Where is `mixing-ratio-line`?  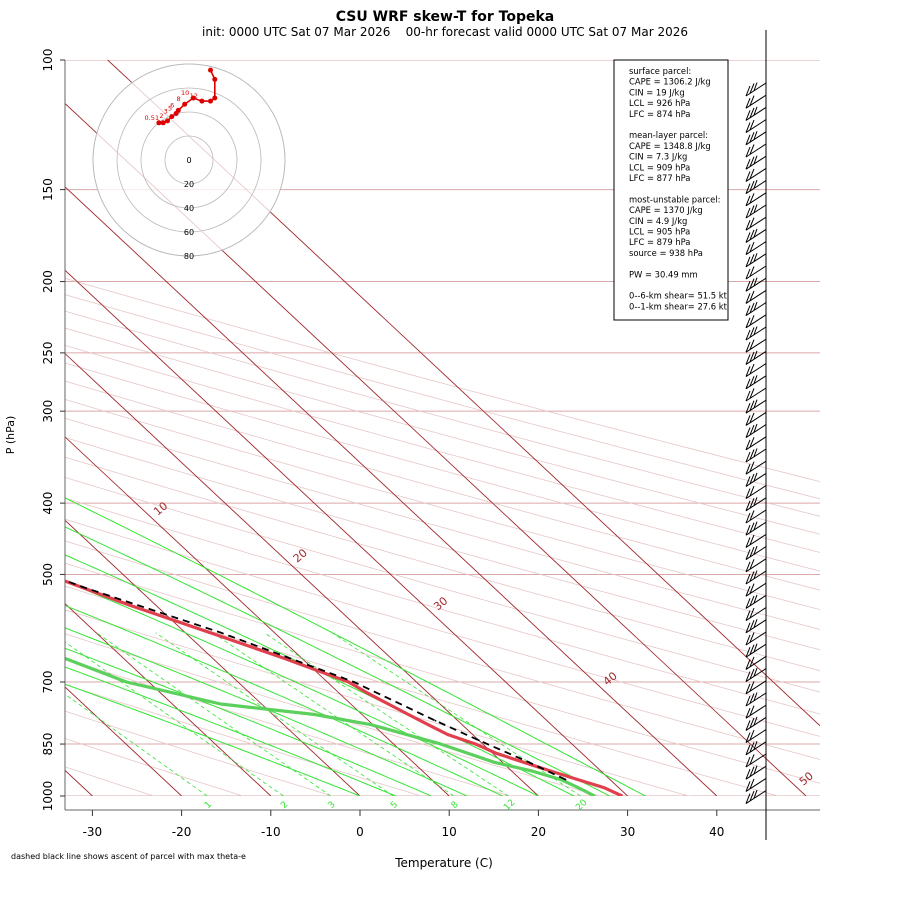
mixing-ratio-line is located at coordinates (174, 718).